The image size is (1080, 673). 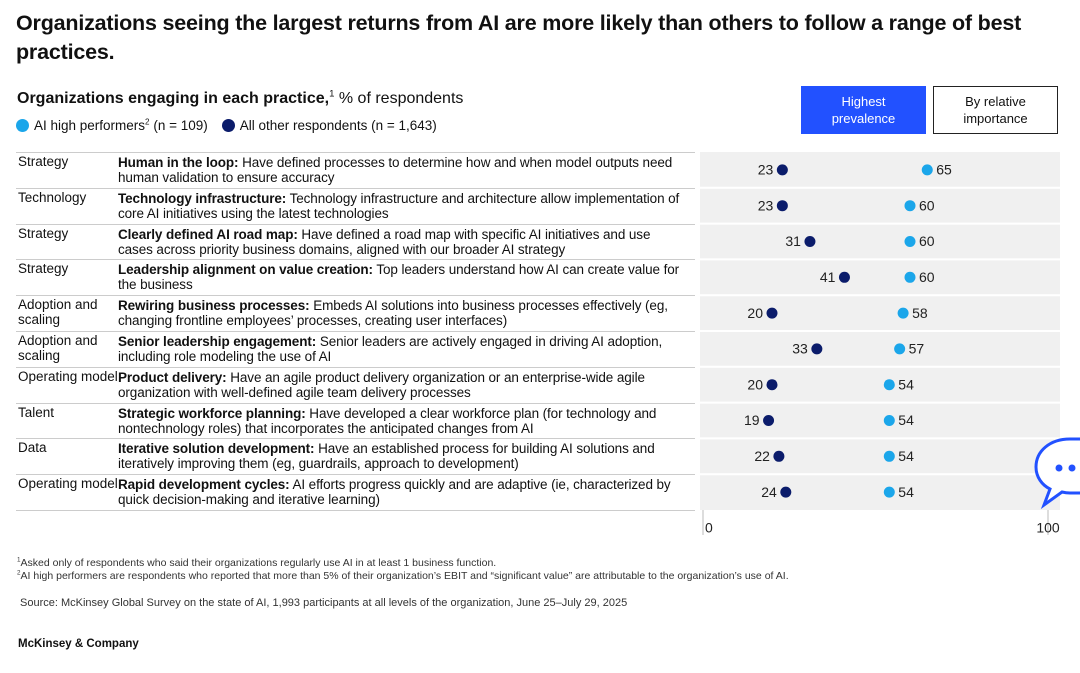 I want to click on practice: Senior leadership engagement, so click(x=403, y=349).